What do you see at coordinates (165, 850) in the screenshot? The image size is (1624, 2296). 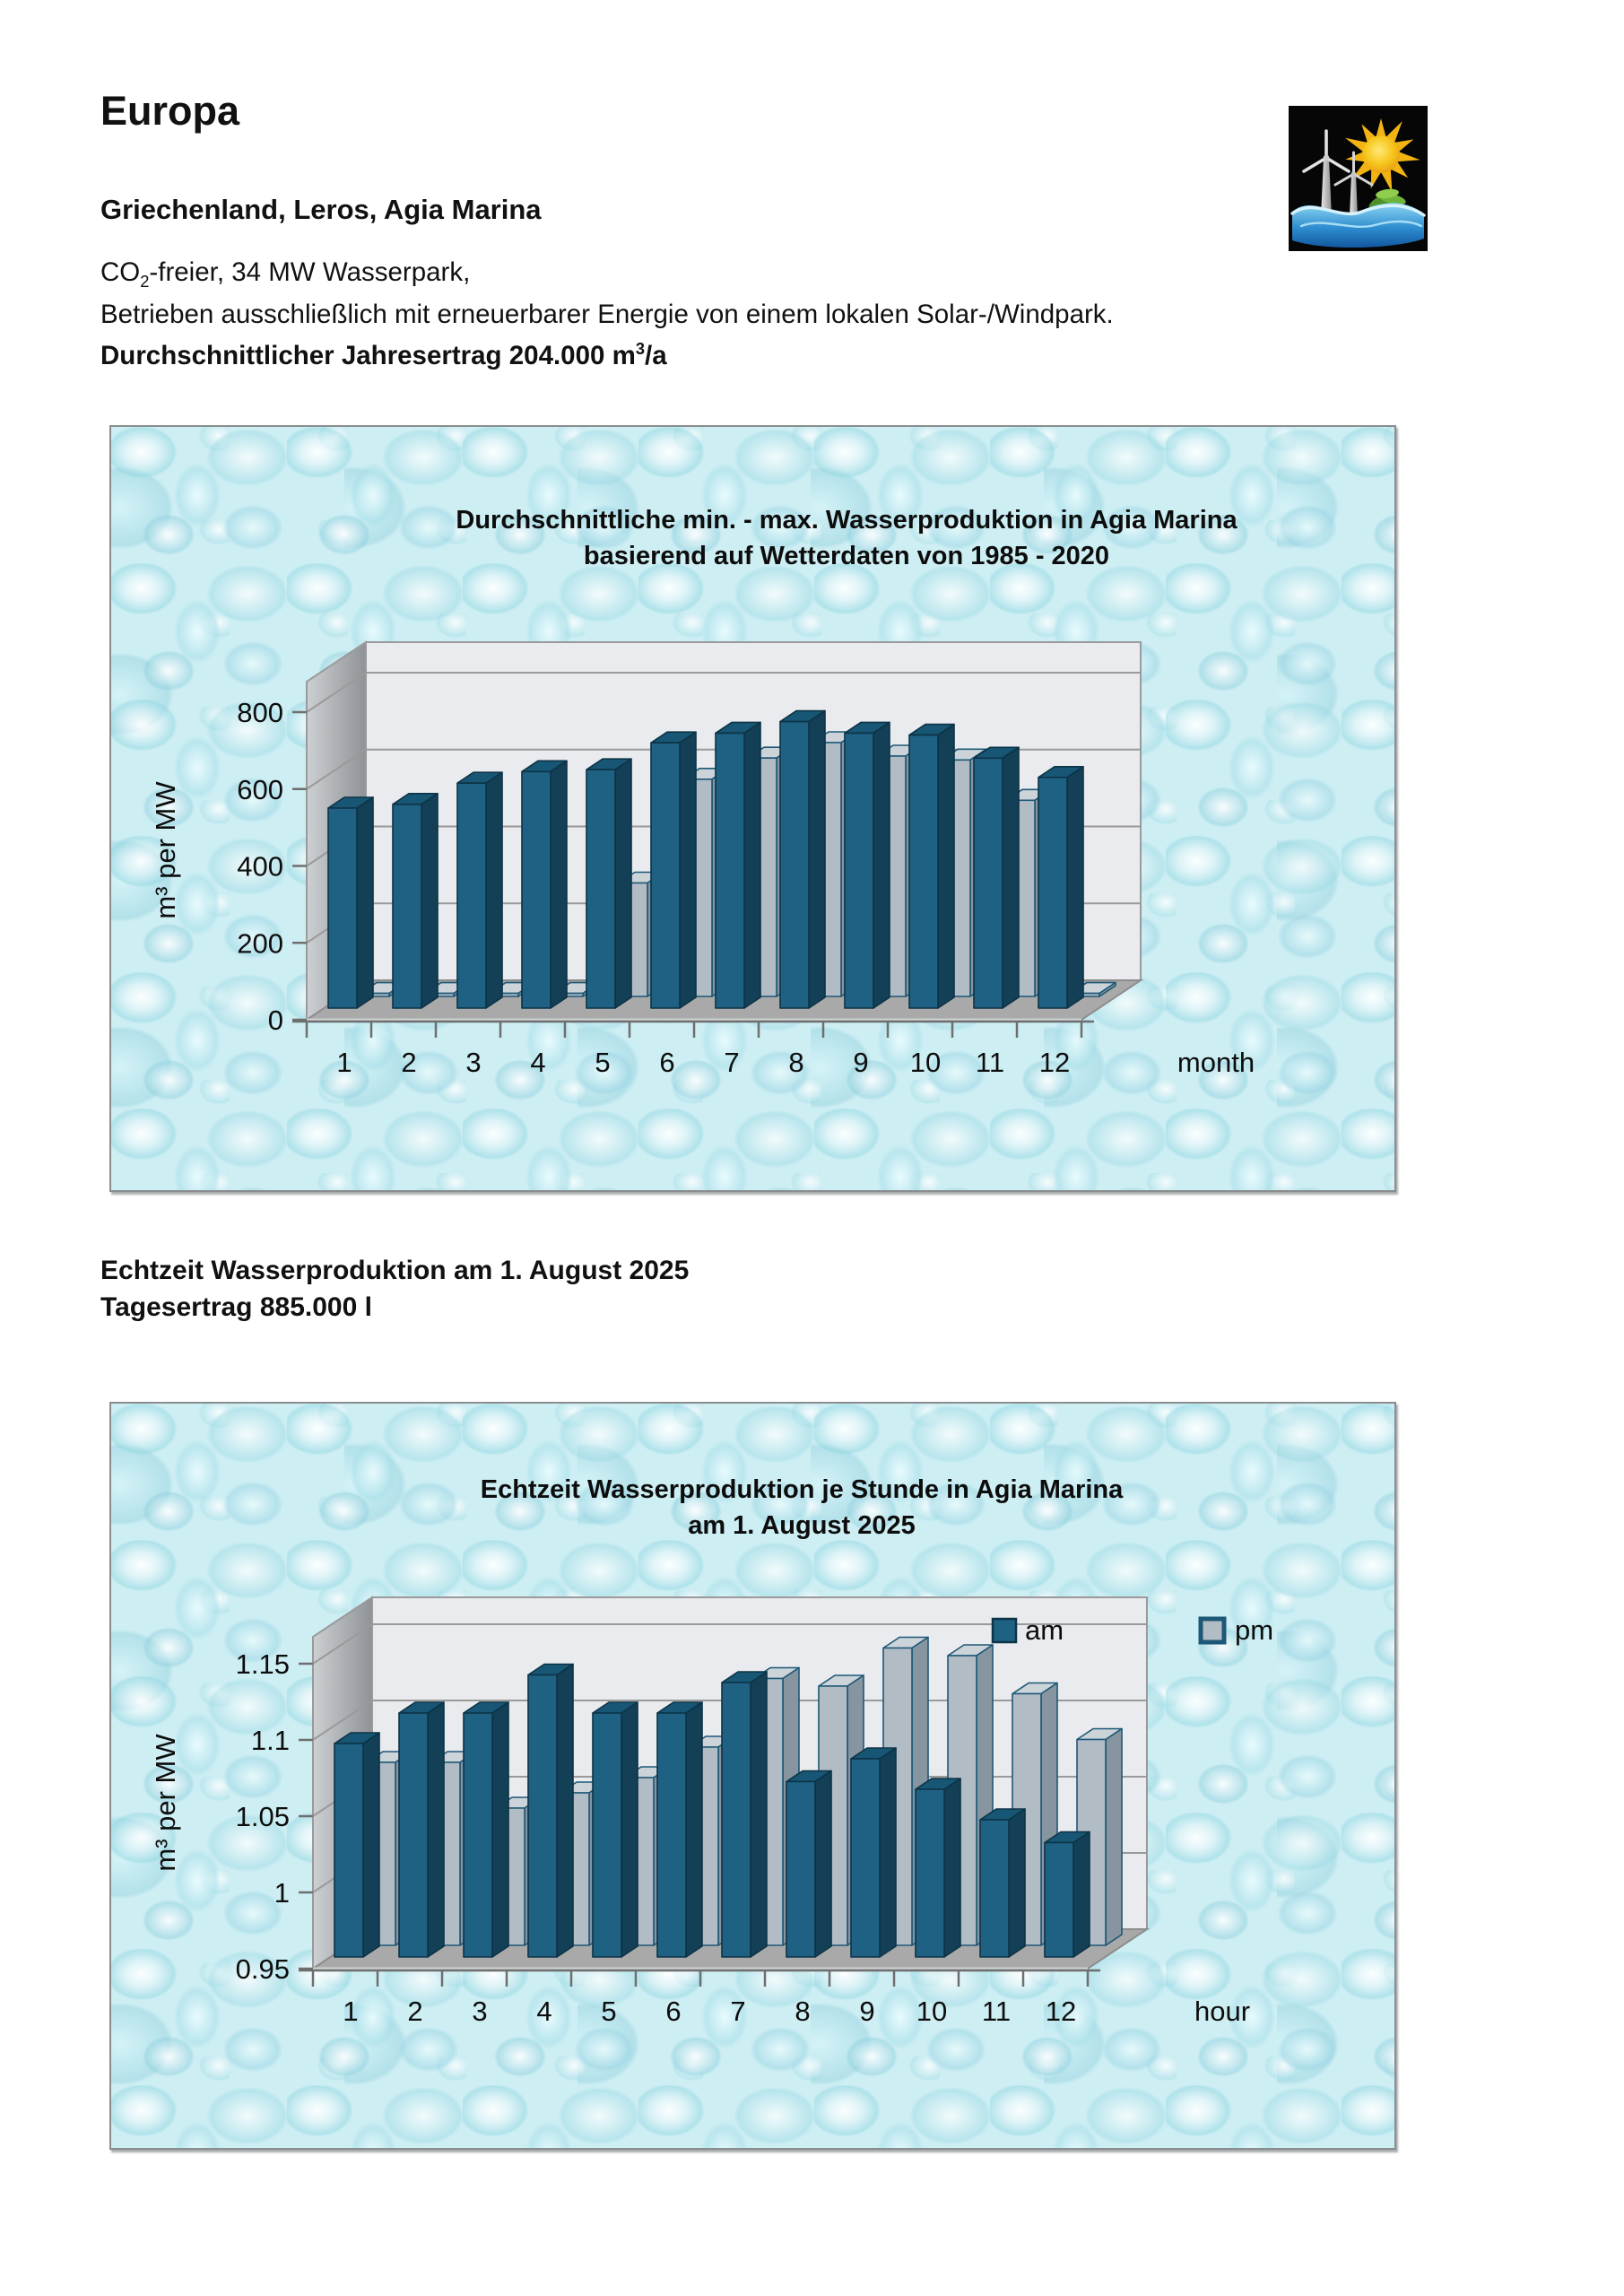 I see `chart1-y-axis-label: m³ per MW` at bounding box center [165, 850].